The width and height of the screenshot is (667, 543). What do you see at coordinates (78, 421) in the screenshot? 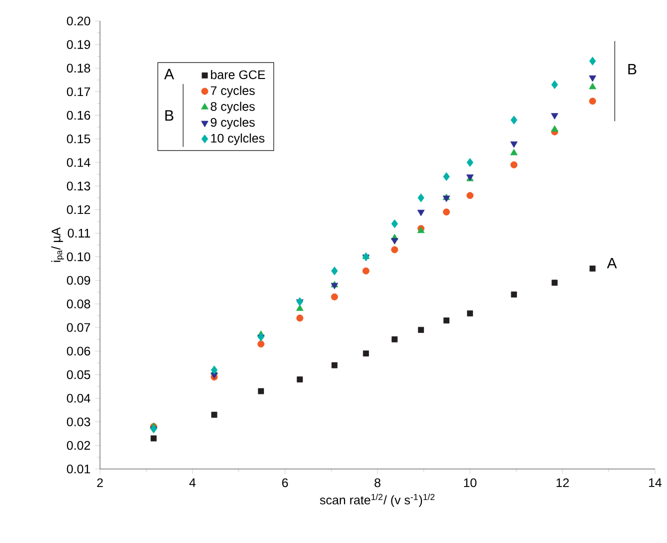
I see `y-tick-label: 0.03` at bounding box center [78, 421].